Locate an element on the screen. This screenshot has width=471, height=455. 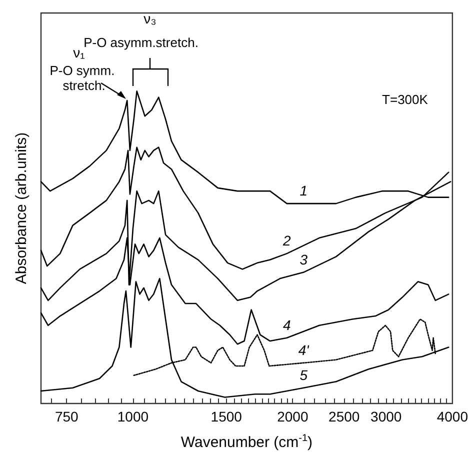
x-tick-label: 4000 is located at coordinates (452, 416).